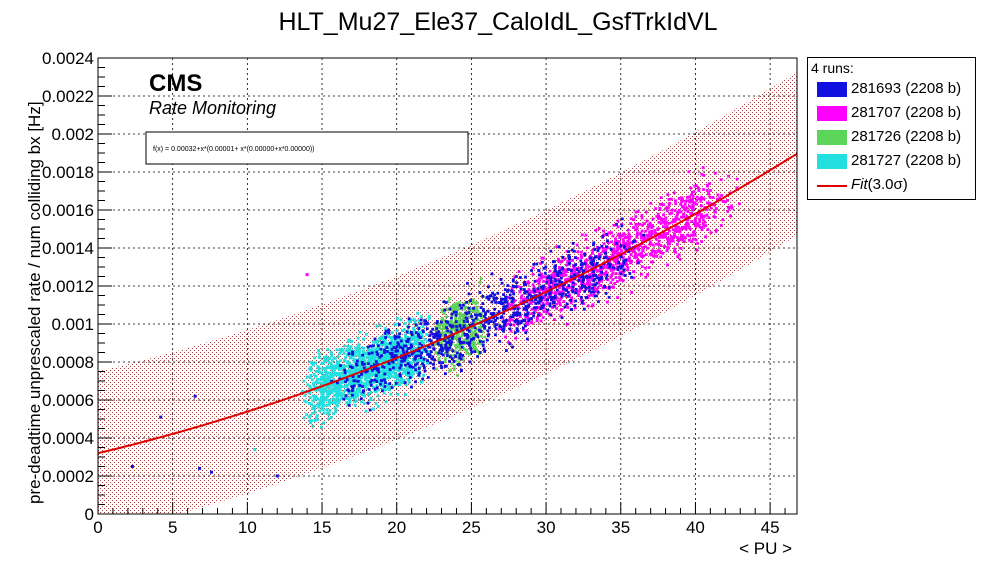 This screenshot has width=996, height=572. What do you see at coordinates (832, 137) in the screenshot?
I see `legend-swatch` at bounding box center [832, 137].